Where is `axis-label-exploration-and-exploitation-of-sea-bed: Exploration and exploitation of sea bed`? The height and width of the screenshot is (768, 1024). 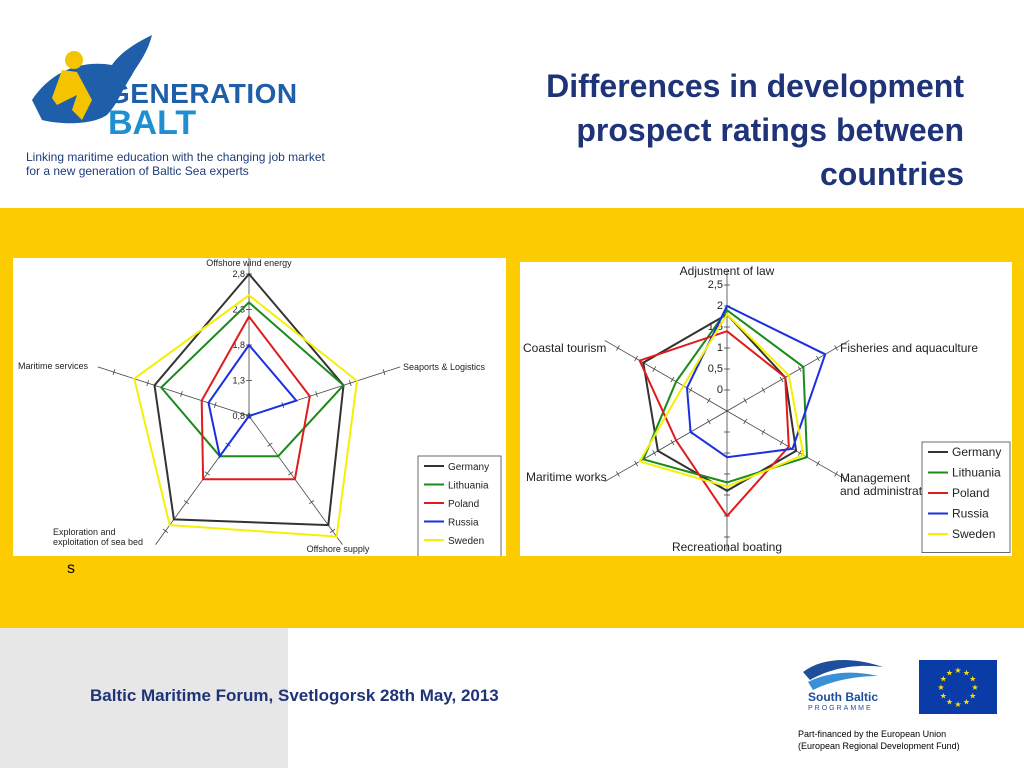 axis-label-exploration-and-exploitation-of-sea-bed: Exploration and exploitation of sea bed is located at coordinates (98, 537).